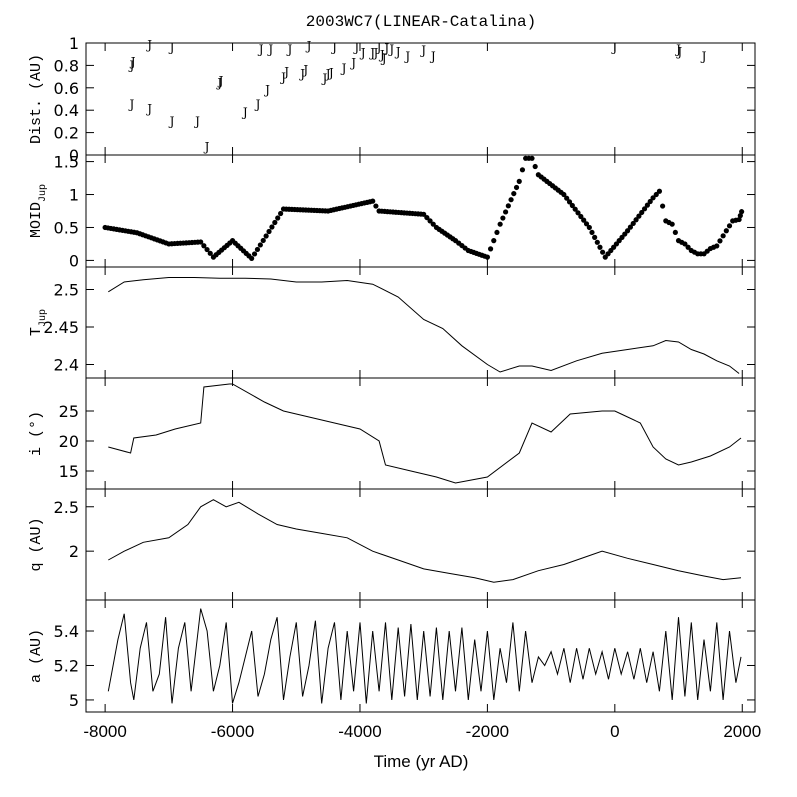 The width and height of the screenshot is (797, 797). What do you see at coordinates (66, 631) in the screenshot?
I see `y-tick-label-a: 5.4` at bounding box center [66, 631].